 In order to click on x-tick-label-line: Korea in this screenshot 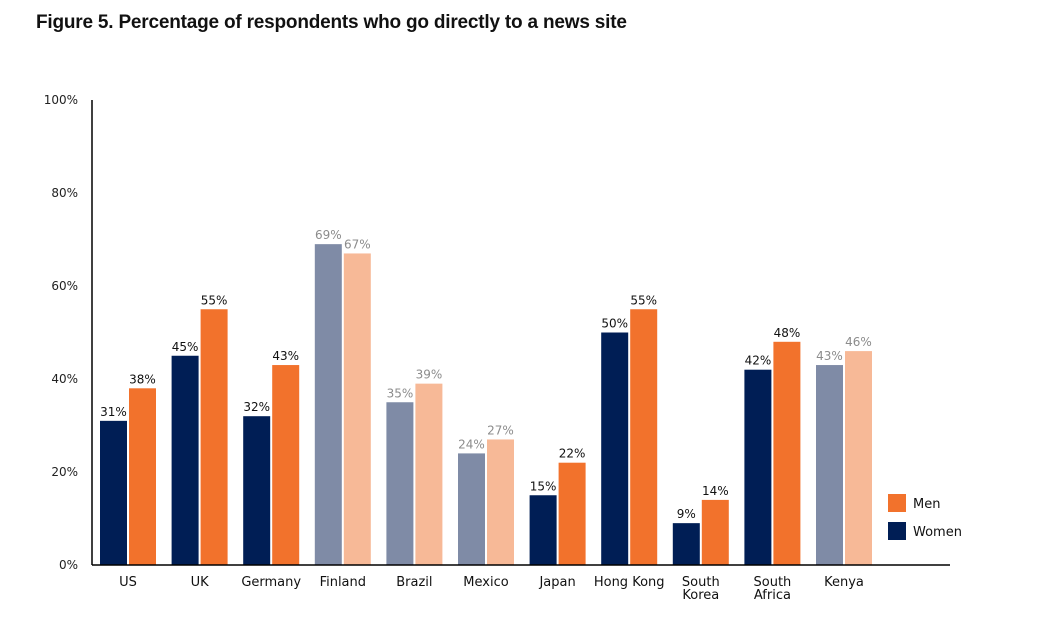, I will do `click(700, 595)`.